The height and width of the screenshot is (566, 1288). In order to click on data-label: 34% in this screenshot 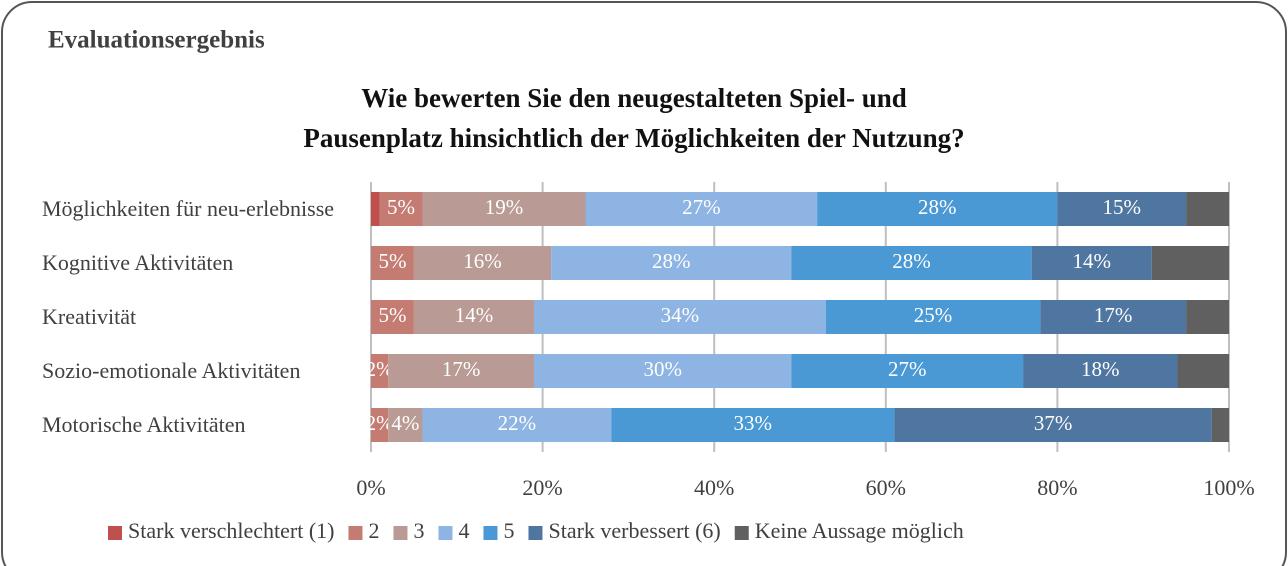, I will do `click(680, 315)`.